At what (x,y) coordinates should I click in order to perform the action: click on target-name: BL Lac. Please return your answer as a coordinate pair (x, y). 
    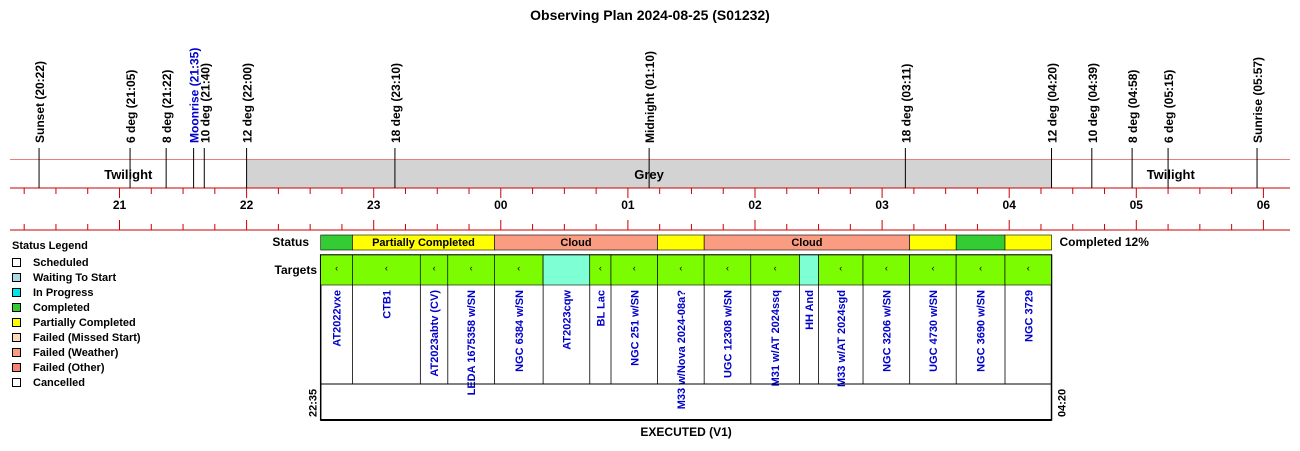
    Looking at the image, I should click on (601, 308).